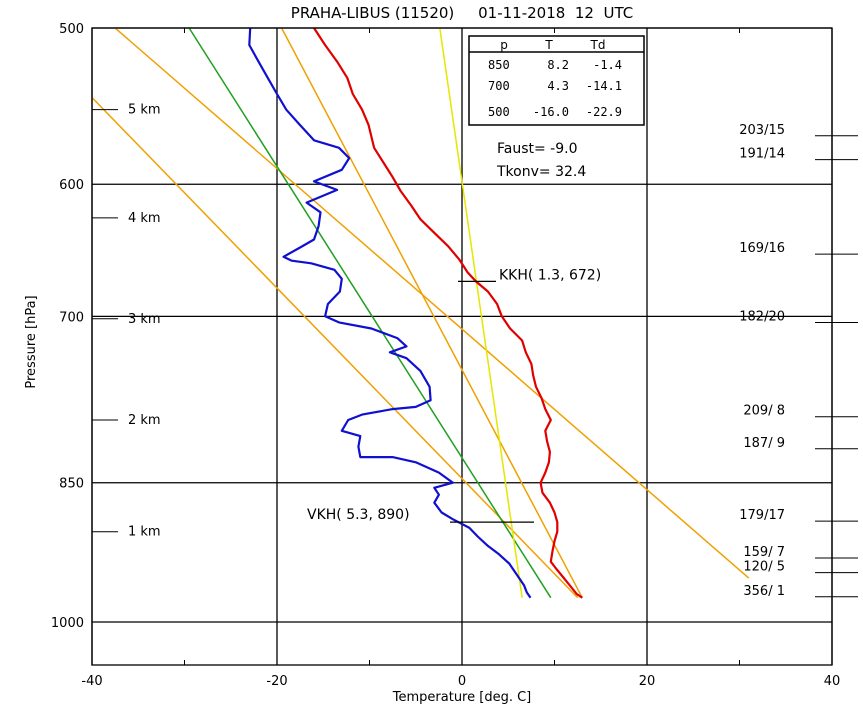 The width and height of the screenshot is (863, 720). What do you see at coordinates (499, 112) in the screenshot?
I see `table-cell: 500` at bounding box center [499, 112].